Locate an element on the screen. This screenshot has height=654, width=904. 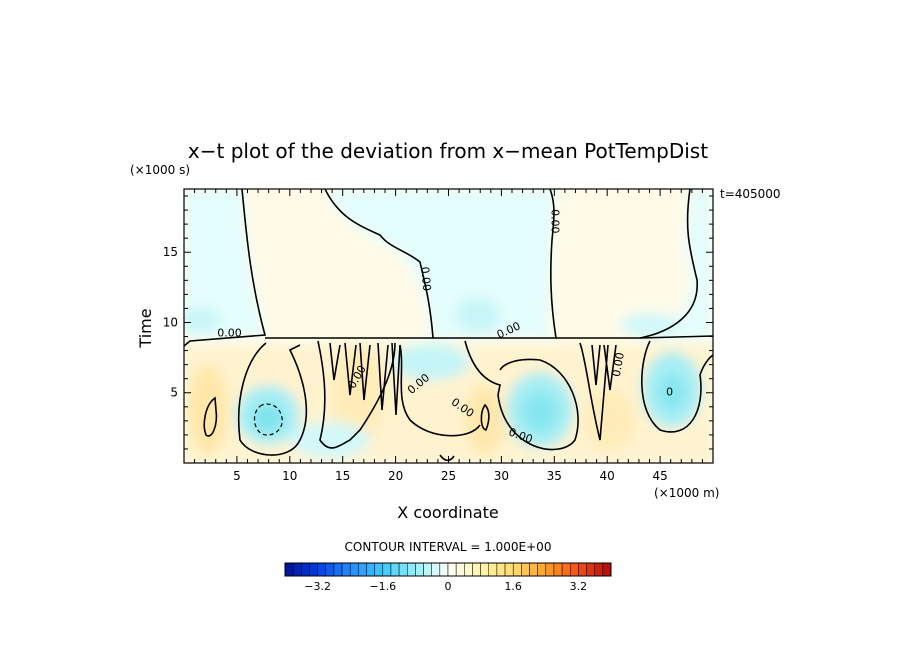
time-stamp-label: t=405000 is located at coordinates (750, 194).